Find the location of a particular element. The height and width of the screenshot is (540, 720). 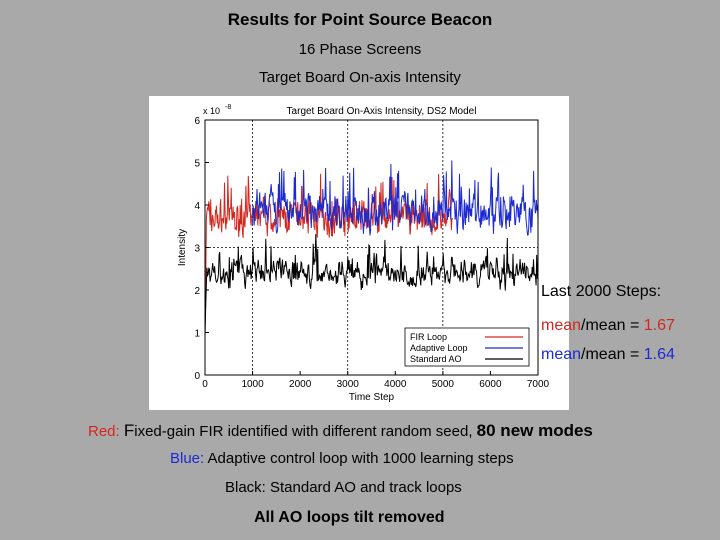

note-red-cap: F is located at coordinates (129, 430).